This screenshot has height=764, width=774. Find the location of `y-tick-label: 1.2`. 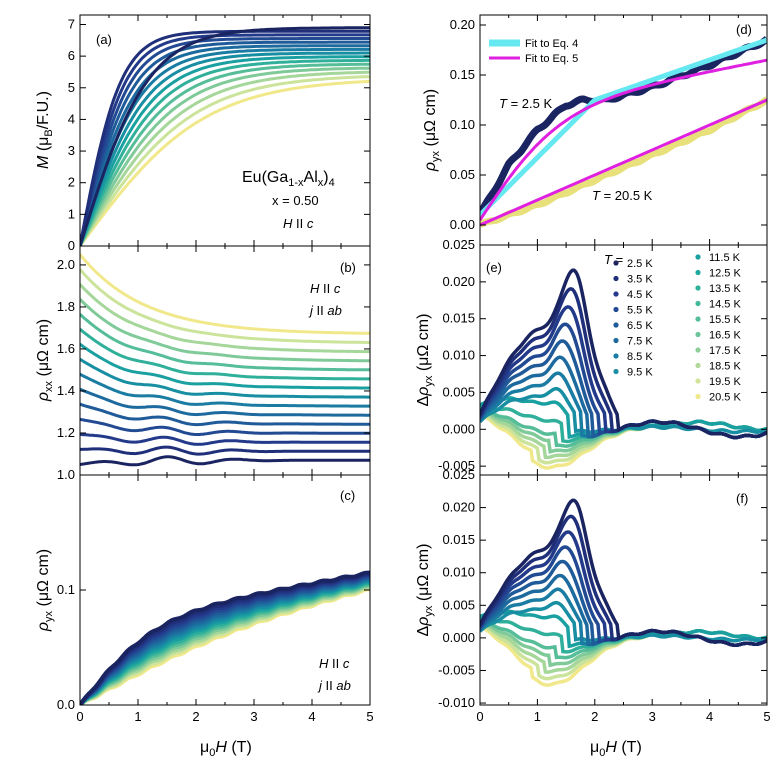

y-tick-label: 1.2 is located at coordinates (66, 432).